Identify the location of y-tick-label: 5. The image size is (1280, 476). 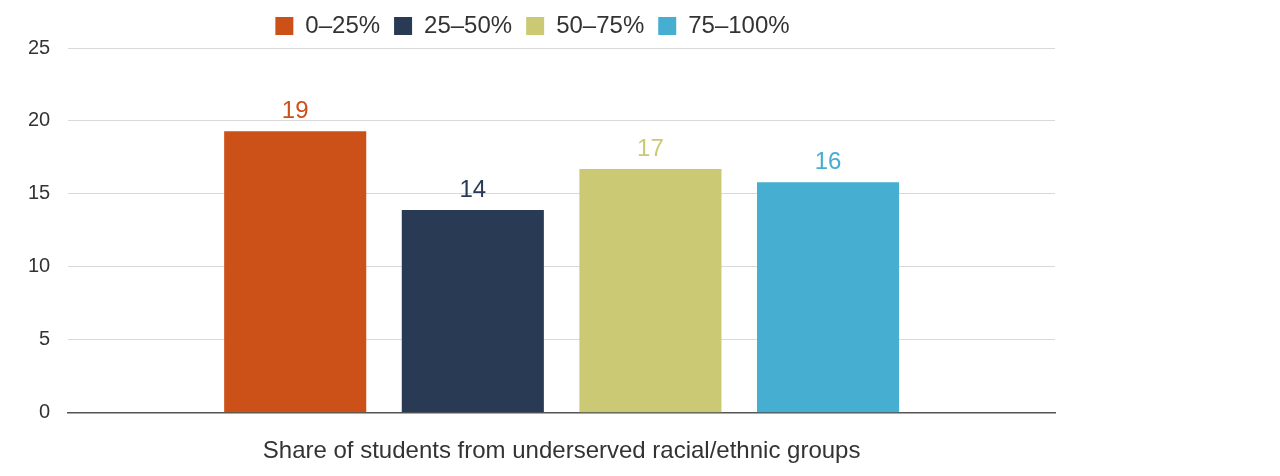
(45, 338).